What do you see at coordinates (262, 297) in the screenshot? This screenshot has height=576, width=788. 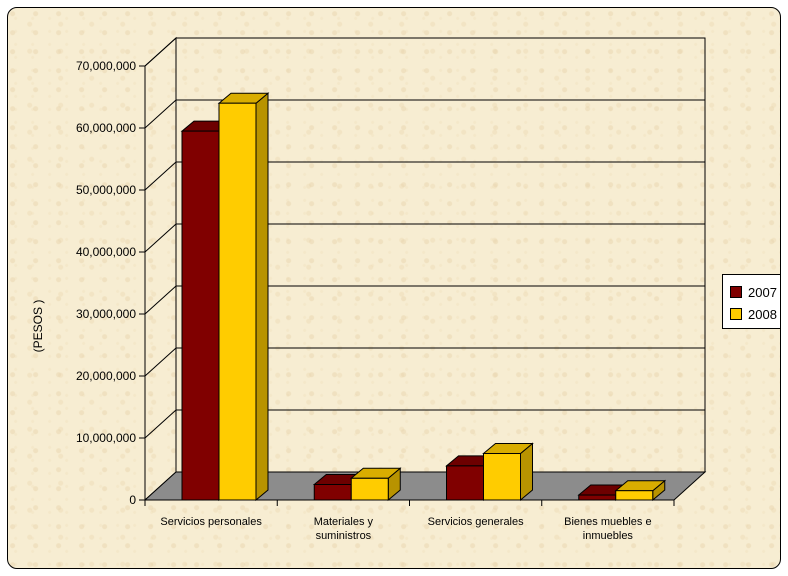 I see `bar-side` at bounding box center [262, 297].